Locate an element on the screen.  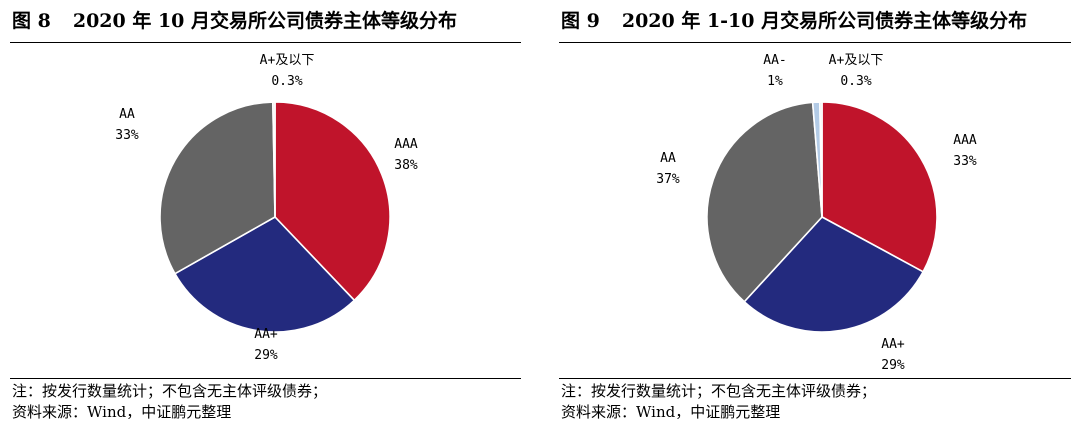
chart-title-text: 2020 年 1-10 月交易所公司债券主体等级分布 is located at coordinates (824, 21).